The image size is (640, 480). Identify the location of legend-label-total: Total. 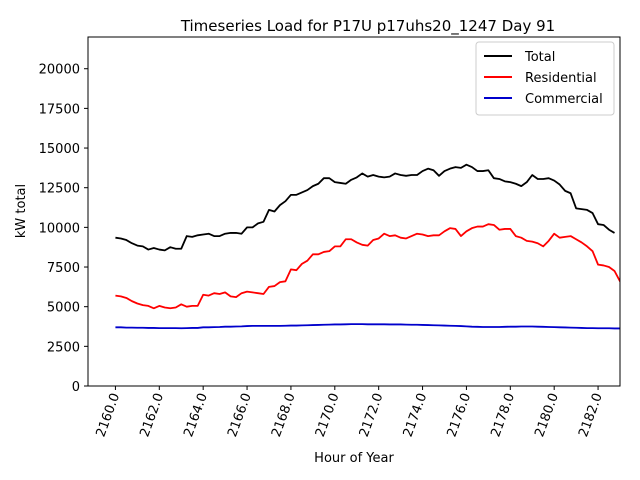
(539, 57).